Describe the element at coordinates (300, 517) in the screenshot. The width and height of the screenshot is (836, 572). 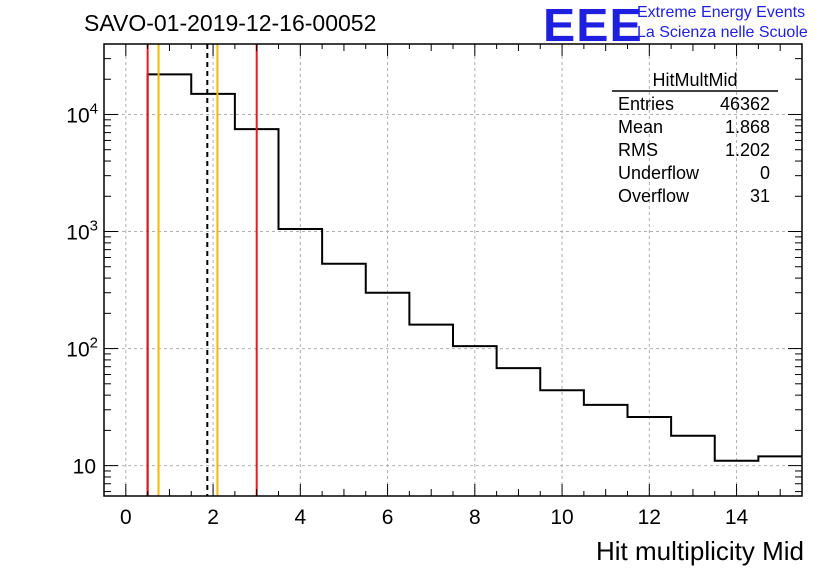
I see `x-tick-label: 4` at that location.